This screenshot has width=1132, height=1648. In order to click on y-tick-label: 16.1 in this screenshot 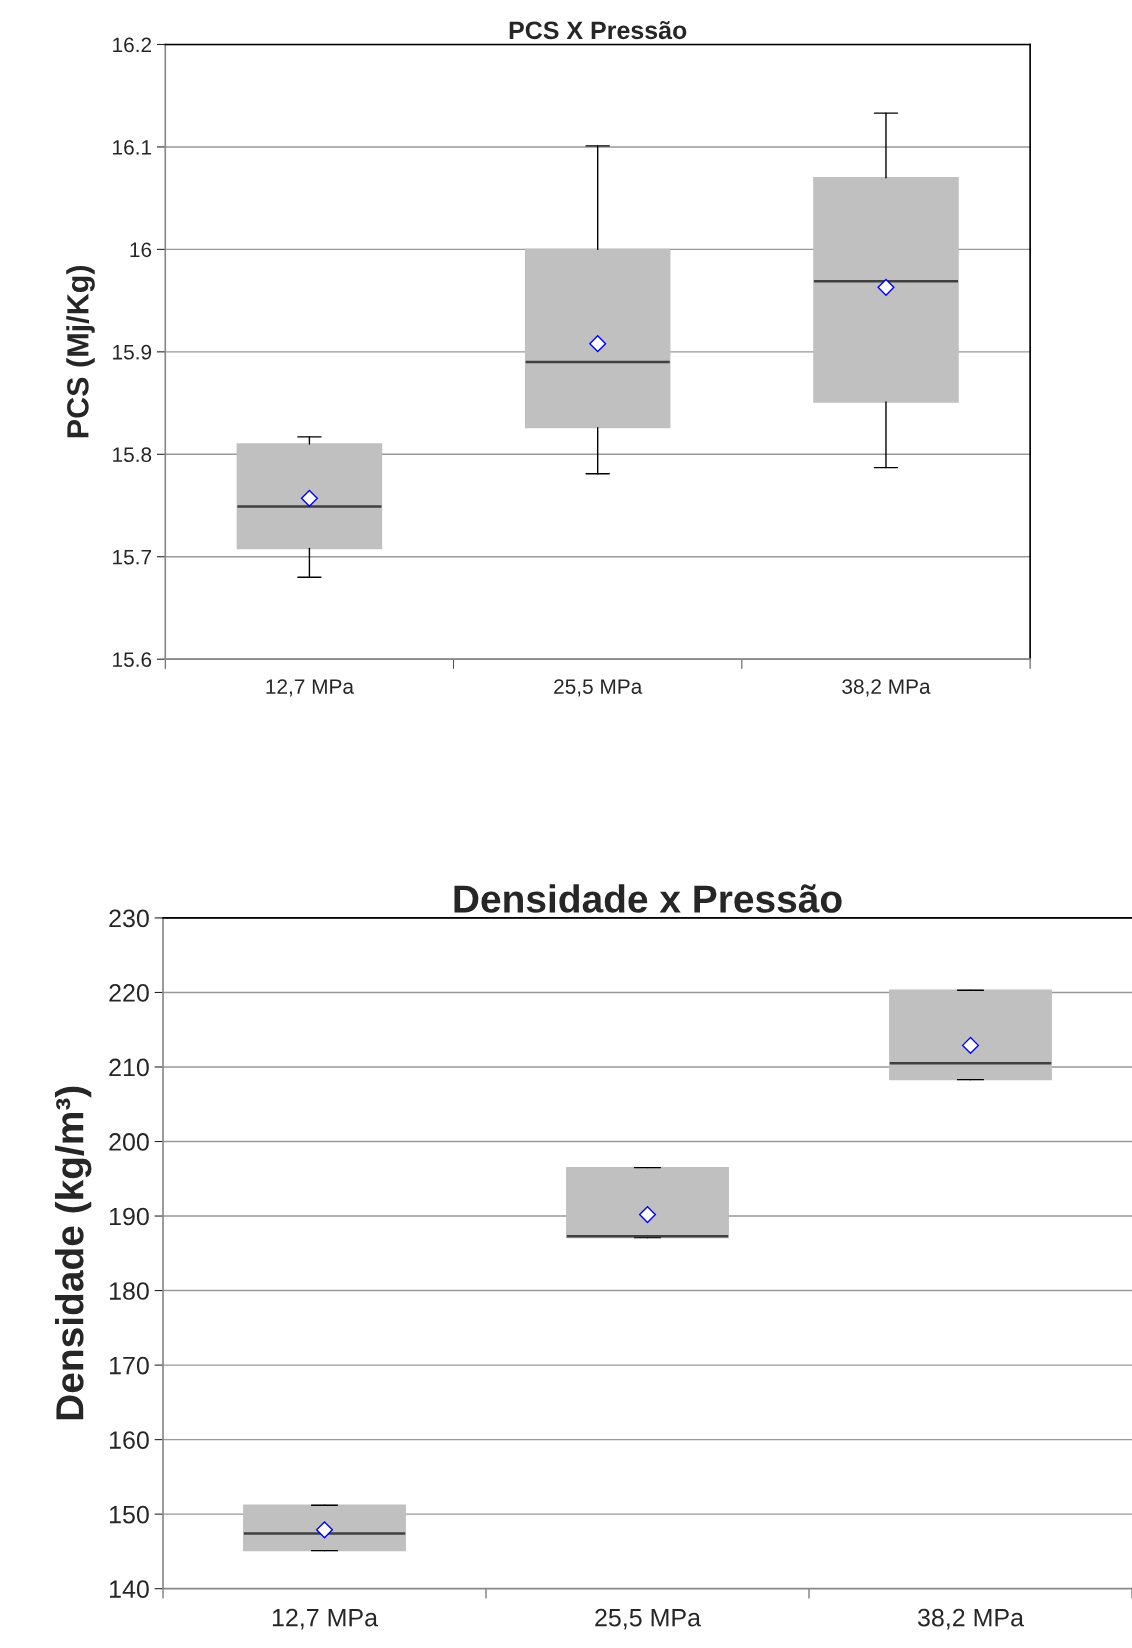, I will do `click(132, 147)`.